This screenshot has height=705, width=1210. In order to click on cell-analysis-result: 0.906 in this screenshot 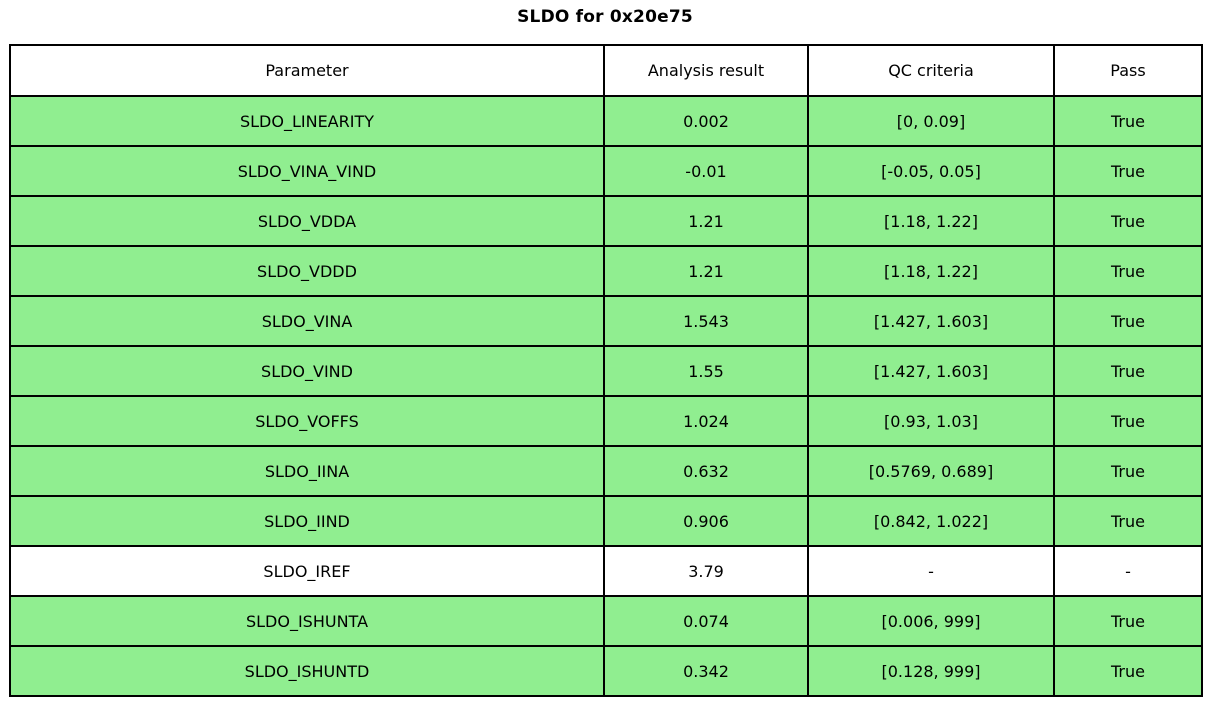, I will do `click(706, 521)`.